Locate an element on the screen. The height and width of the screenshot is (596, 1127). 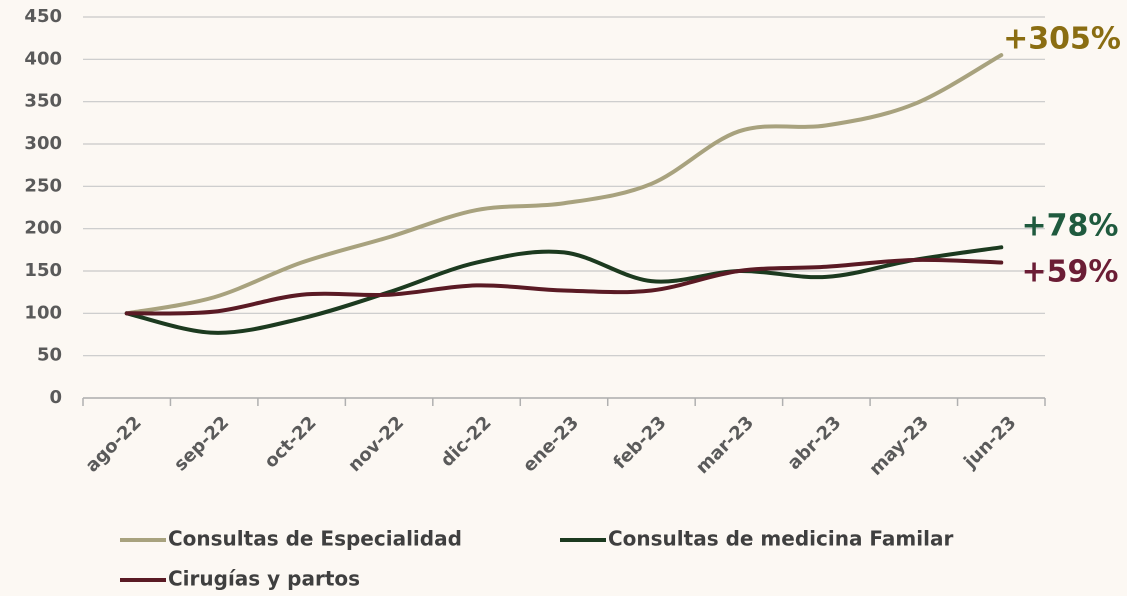
y-tick-label: 100 is located at coordinates (43, 312).